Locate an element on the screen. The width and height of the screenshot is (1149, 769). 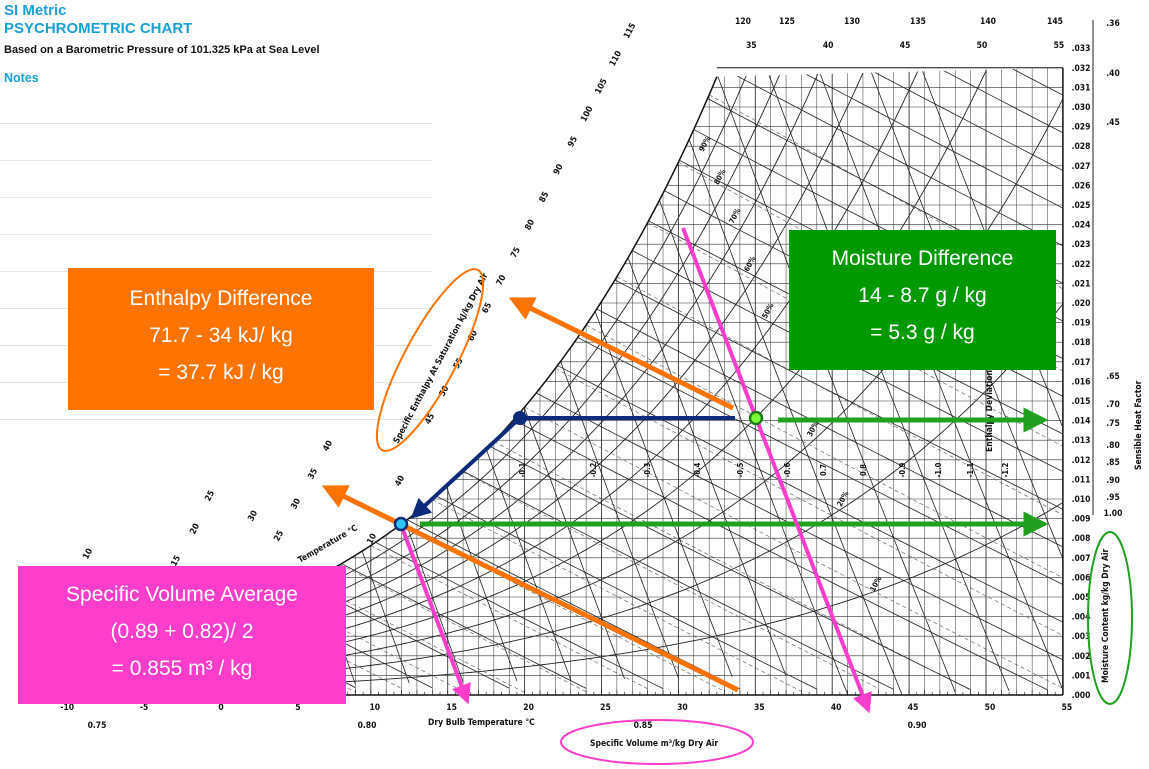
y-tick-label: .023 is located at coordinates (1081, 245).